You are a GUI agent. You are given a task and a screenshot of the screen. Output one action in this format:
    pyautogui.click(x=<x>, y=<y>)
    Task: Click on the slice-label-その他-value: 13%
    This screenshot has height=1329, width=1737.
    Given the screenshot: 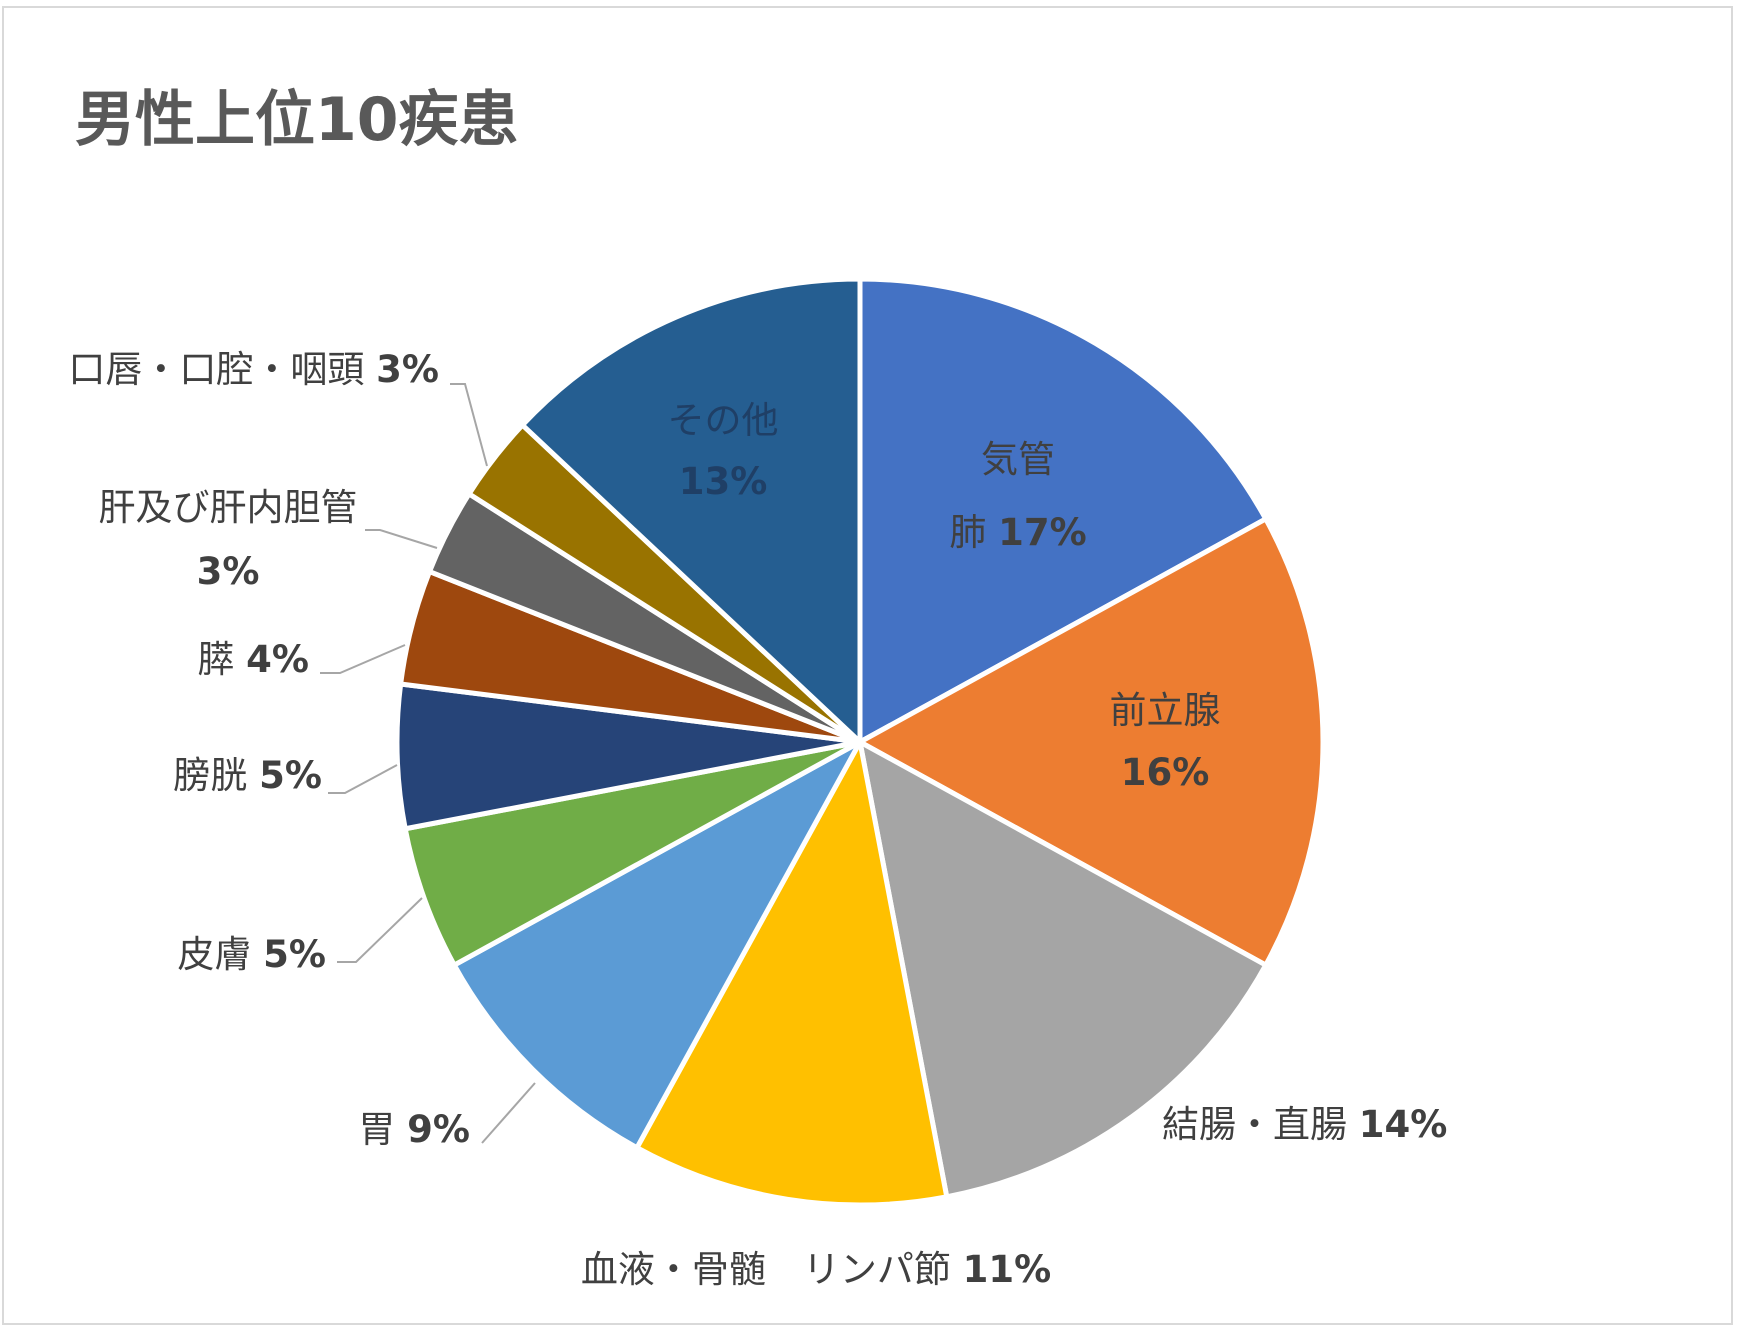 What is the action you would take?
    pyautogui.click(x=723, y=481)
    